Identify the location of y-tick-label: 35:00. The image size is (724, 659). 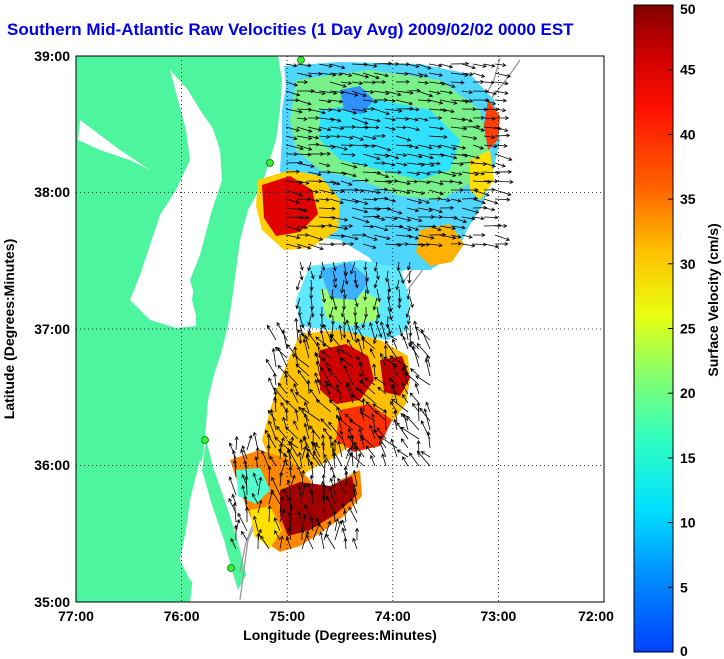
(52, 602).